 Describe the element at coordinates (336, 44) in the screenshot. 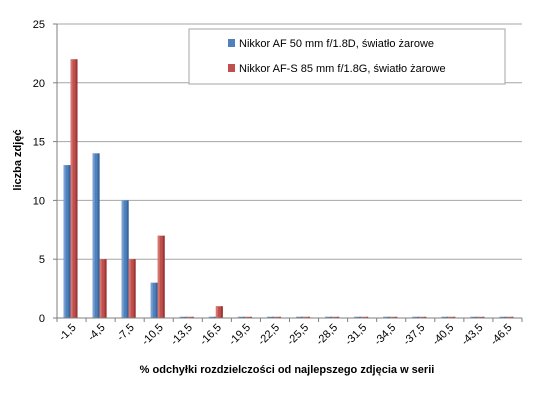

I see `legend-label: Nikkor AF 50 mm f/1.8D, światło żarowe` at that location.